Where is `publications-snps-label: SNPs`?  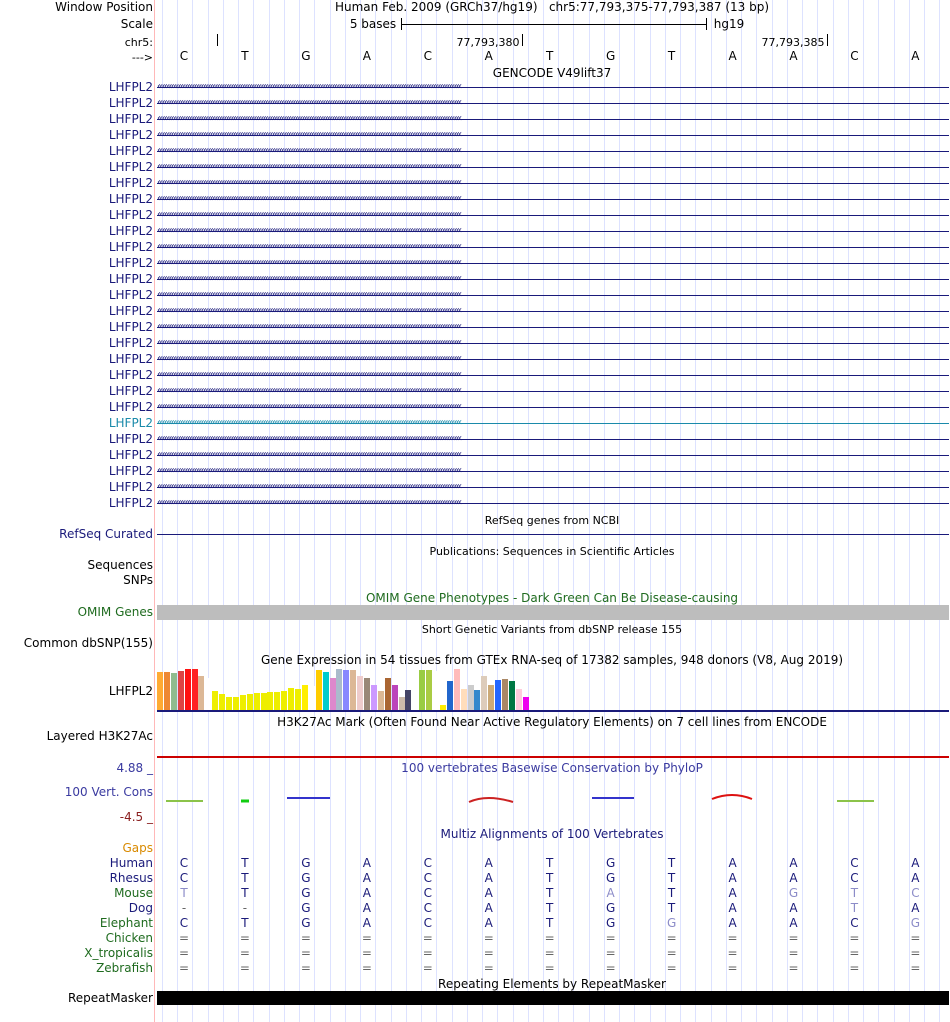 publications-snps-label: SNPs is located at coordinates (138, 580).